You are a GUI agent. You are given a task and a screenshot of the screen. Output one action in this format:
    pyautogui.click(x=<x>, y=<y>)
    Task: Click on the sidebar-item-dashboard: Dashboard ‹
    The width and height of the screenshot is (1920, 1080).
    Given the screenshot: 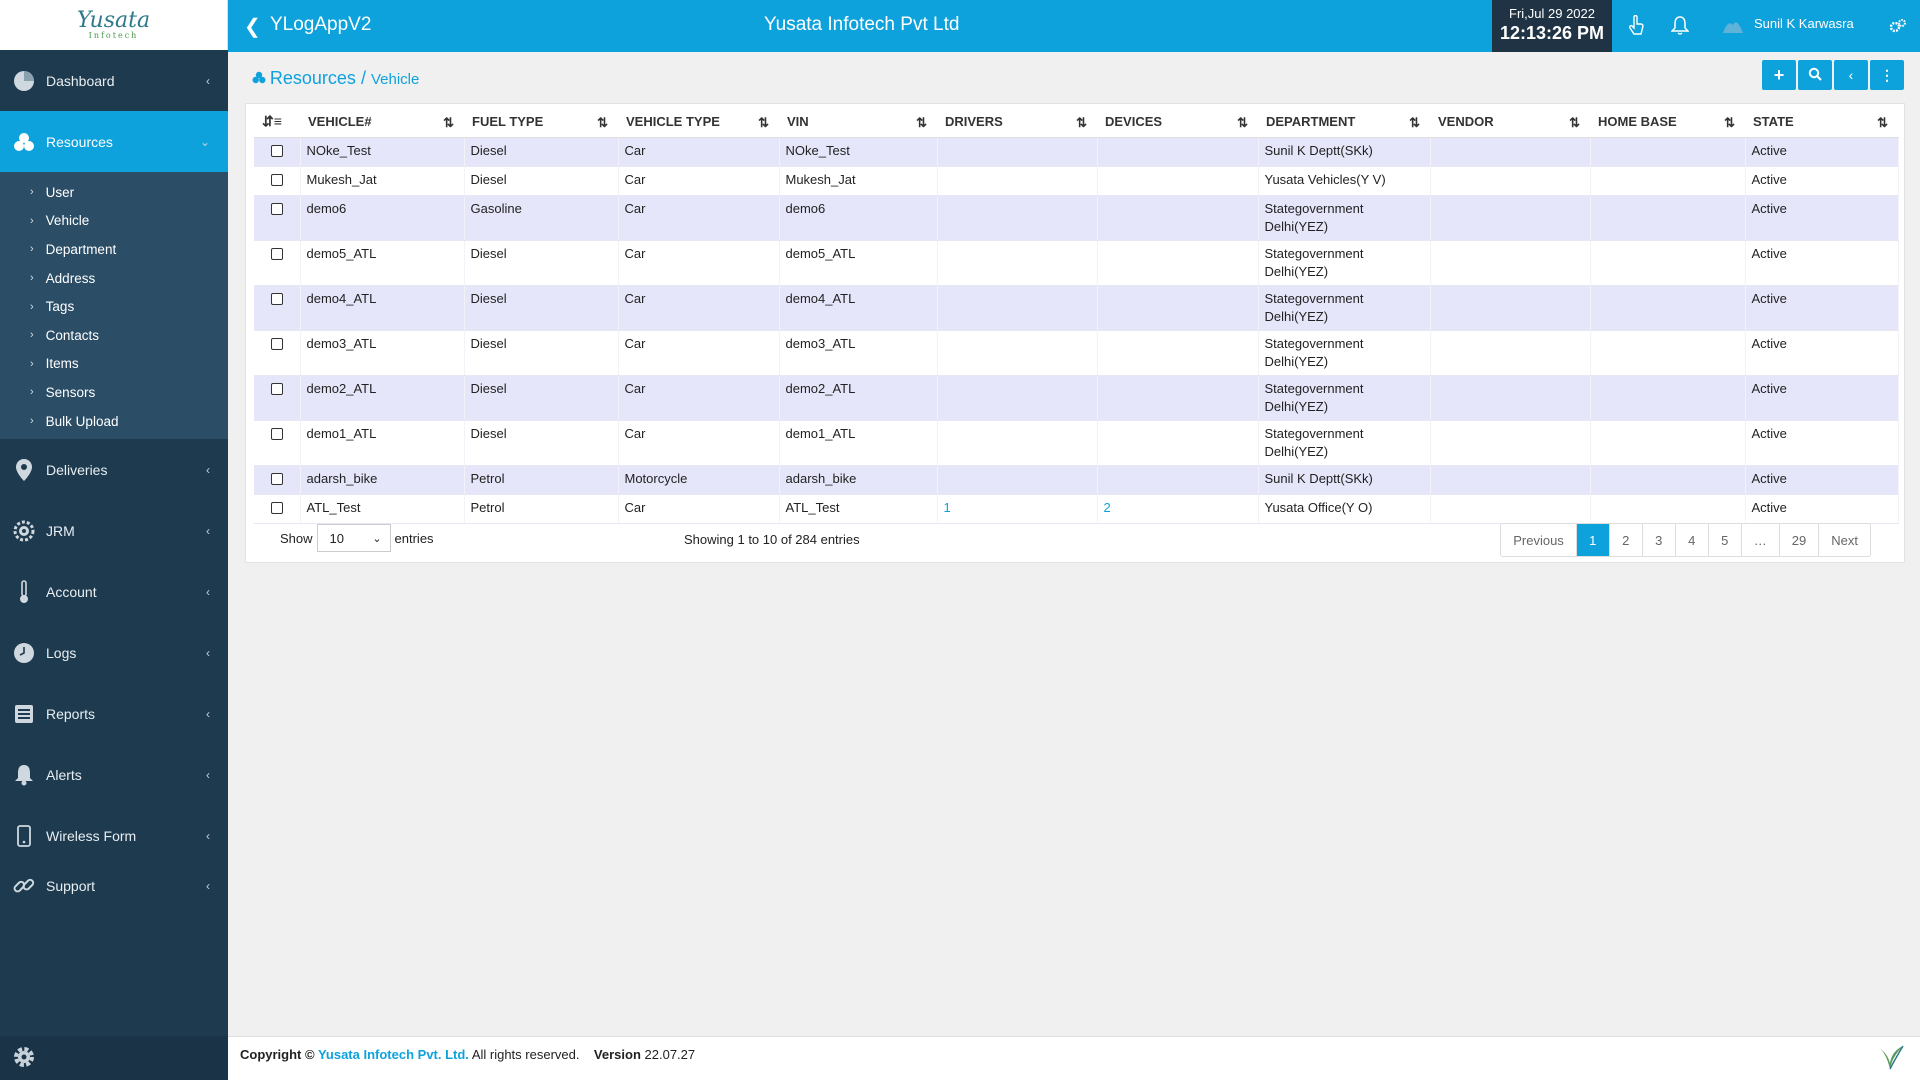 What is the action you would take?
    pyautogui.click(x=114, y=80)
    